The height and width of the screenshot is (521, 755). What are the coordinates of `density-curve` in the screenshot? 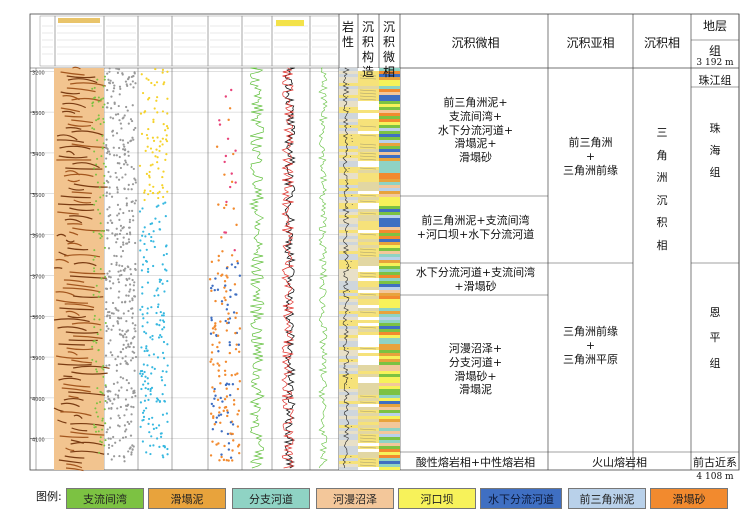 It's located at (288, 268).